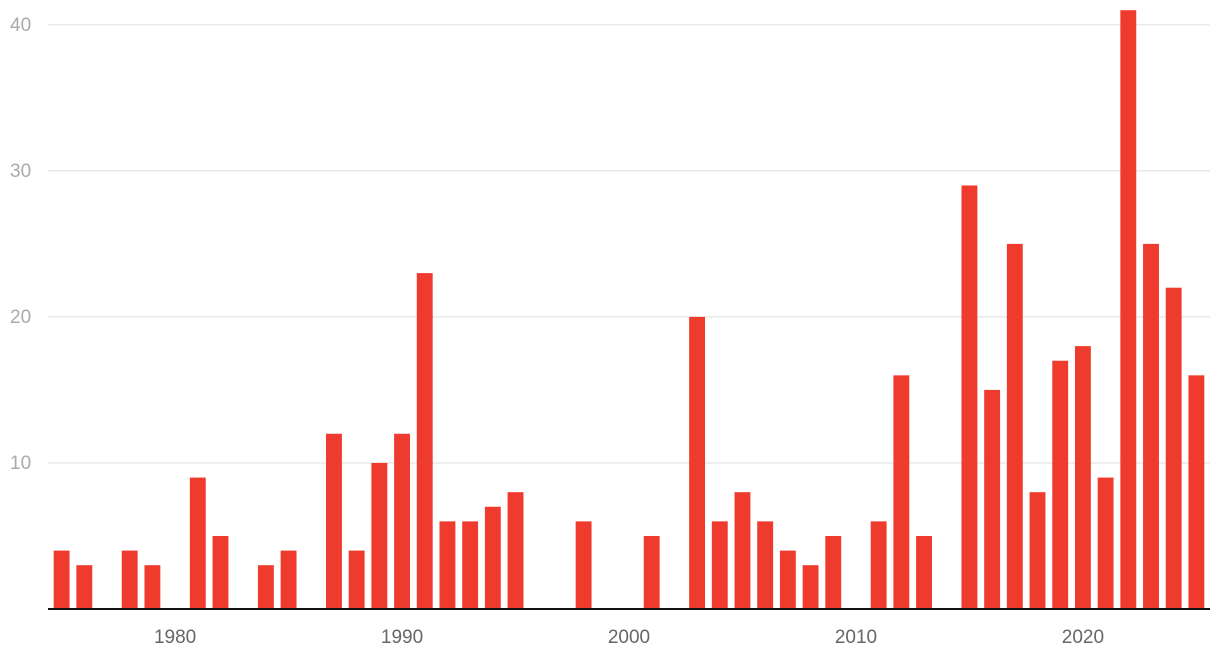  I want to click on x-tick-label: 2000, so click(629, 637).